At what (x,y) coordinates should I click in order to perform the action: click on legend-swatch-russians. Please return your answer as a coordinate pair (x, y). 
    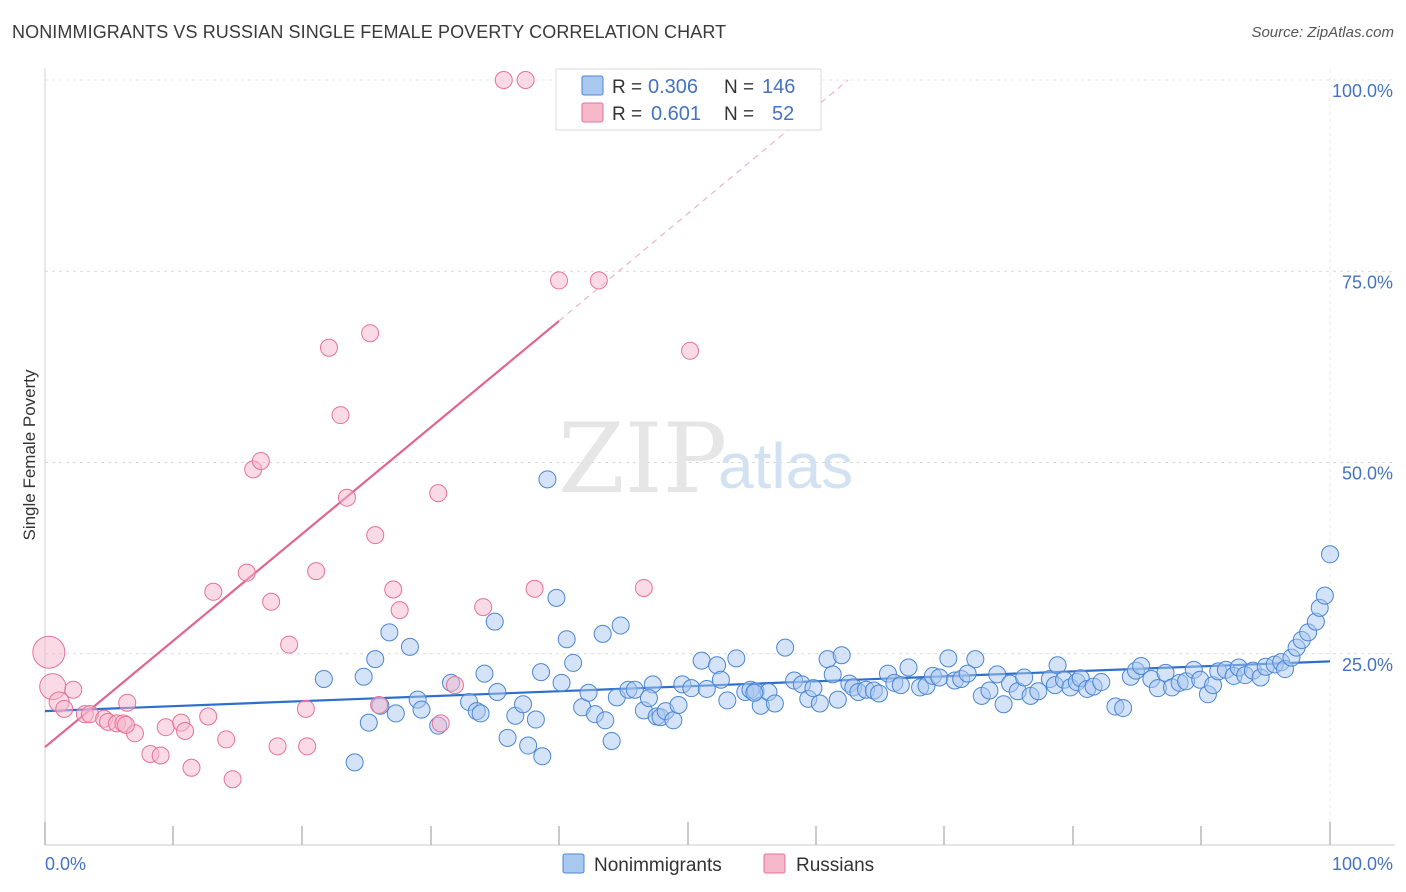
    Looking at the image, I should click on (592, 112).